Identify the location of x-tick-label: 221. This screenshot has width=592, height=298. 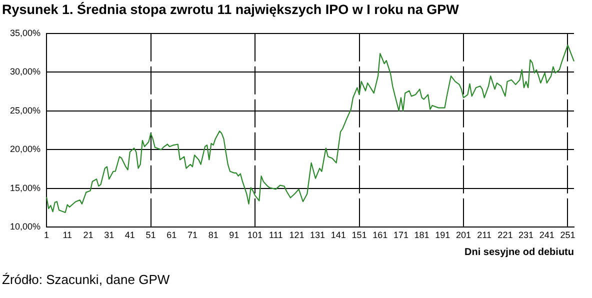
(505, 235).